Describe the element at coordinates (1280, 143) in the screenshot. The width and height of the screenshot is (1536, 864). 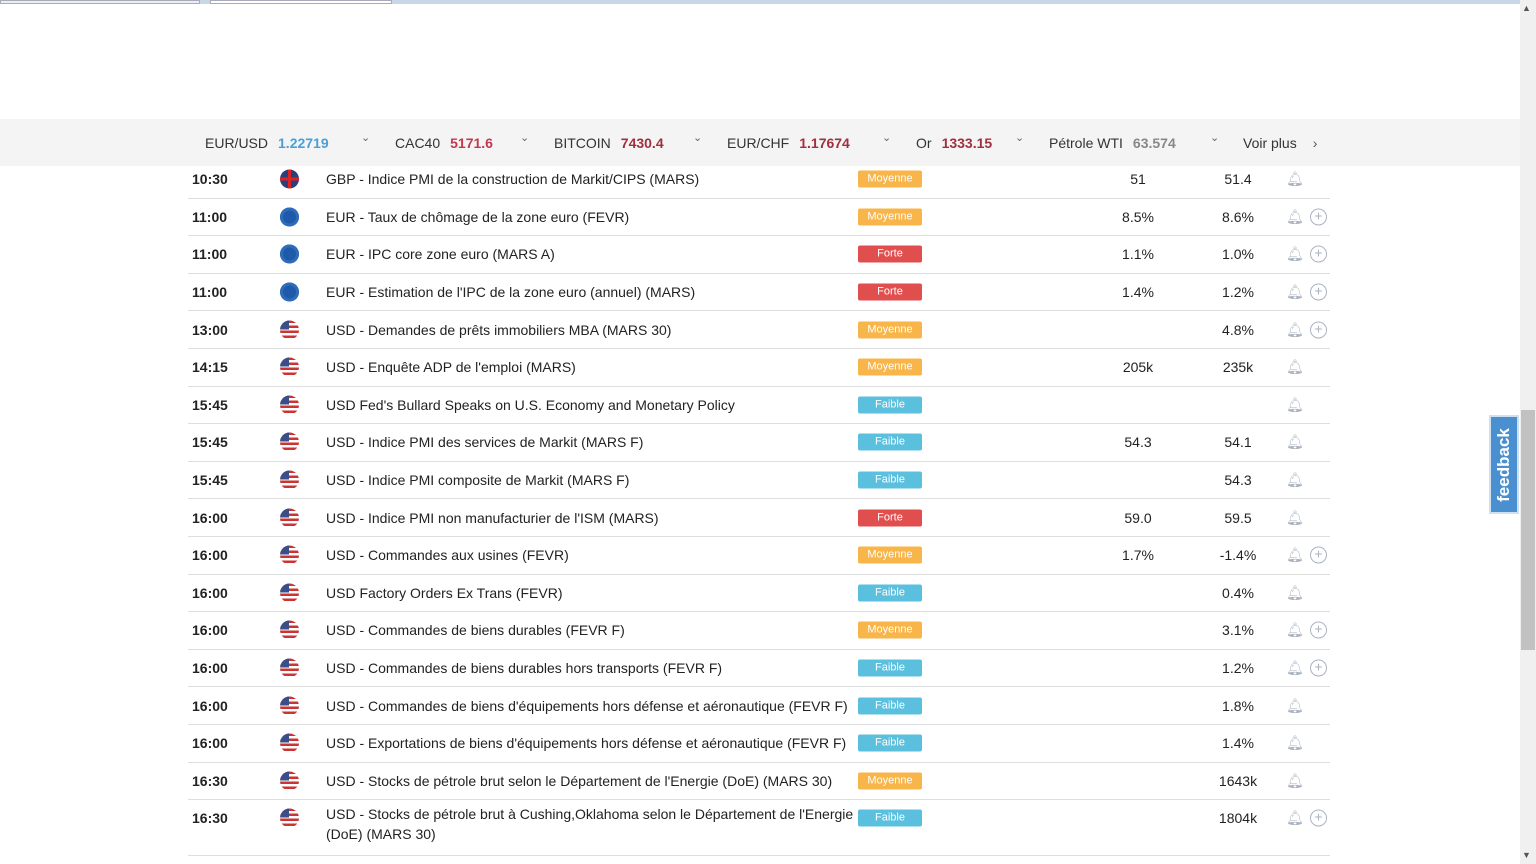
I see `see-more-link: Voir plus ›` at that location.